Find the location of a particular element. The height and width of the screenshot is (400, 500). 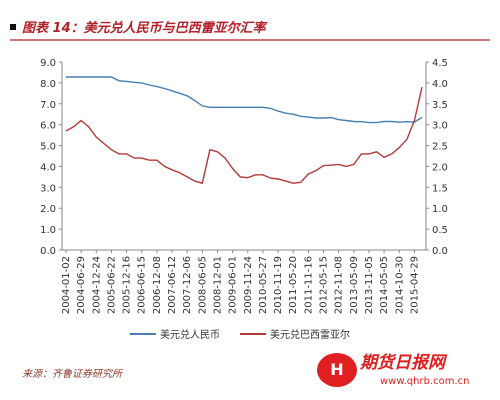

y2-tick-label: 3.5 is located at coordinates (440, 105).